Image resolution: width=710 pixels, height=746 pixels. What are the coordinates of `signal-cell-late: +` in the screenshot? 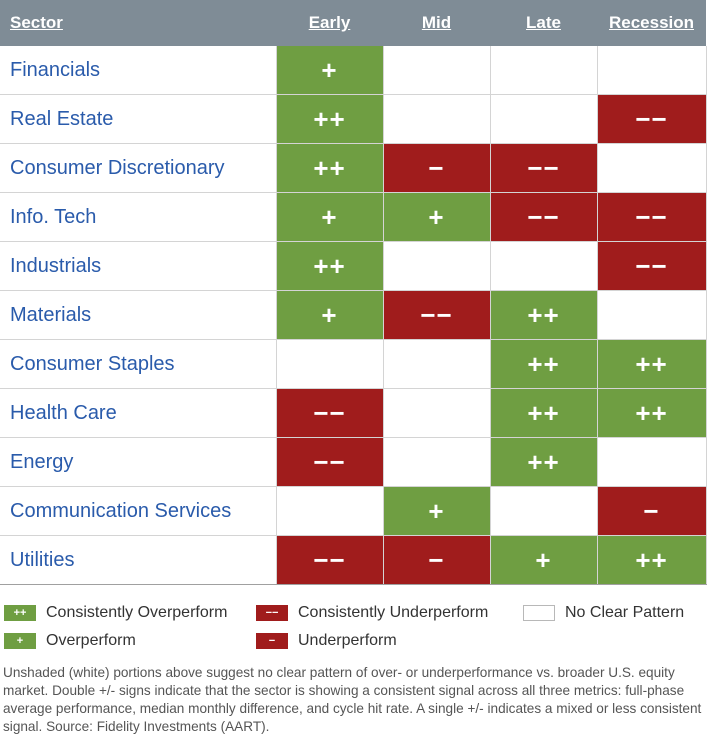 It's located at (544, 560).